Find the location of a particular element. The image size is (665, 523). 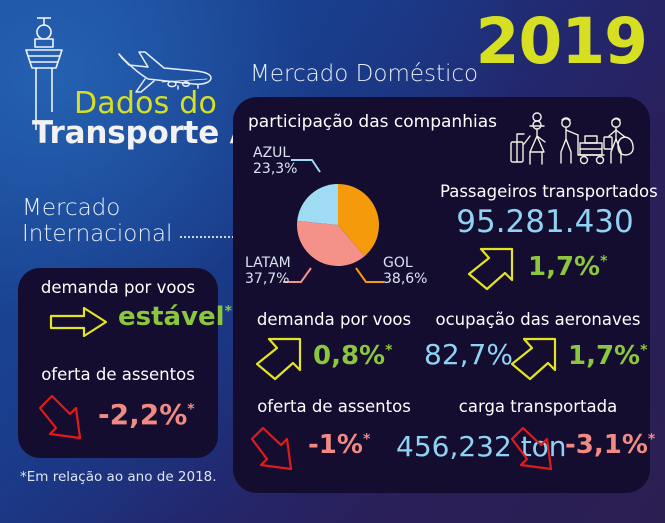

passengers-label: Passageiros transportados is located at coordinates (549, 191).